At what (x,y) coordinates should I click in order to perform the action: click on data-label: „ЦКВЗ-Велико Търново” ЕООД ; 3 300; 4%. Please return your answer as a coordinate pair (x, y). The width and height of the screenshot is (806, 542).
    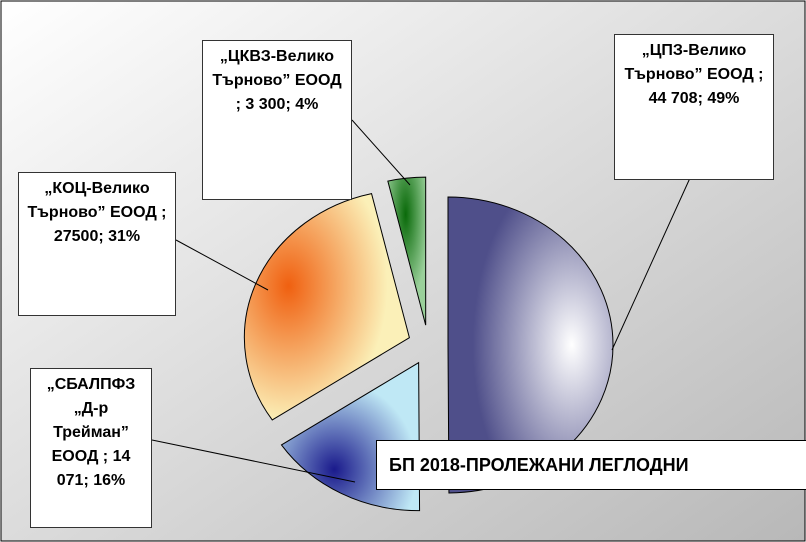
    Looking at the image, I should click on (277, 120).